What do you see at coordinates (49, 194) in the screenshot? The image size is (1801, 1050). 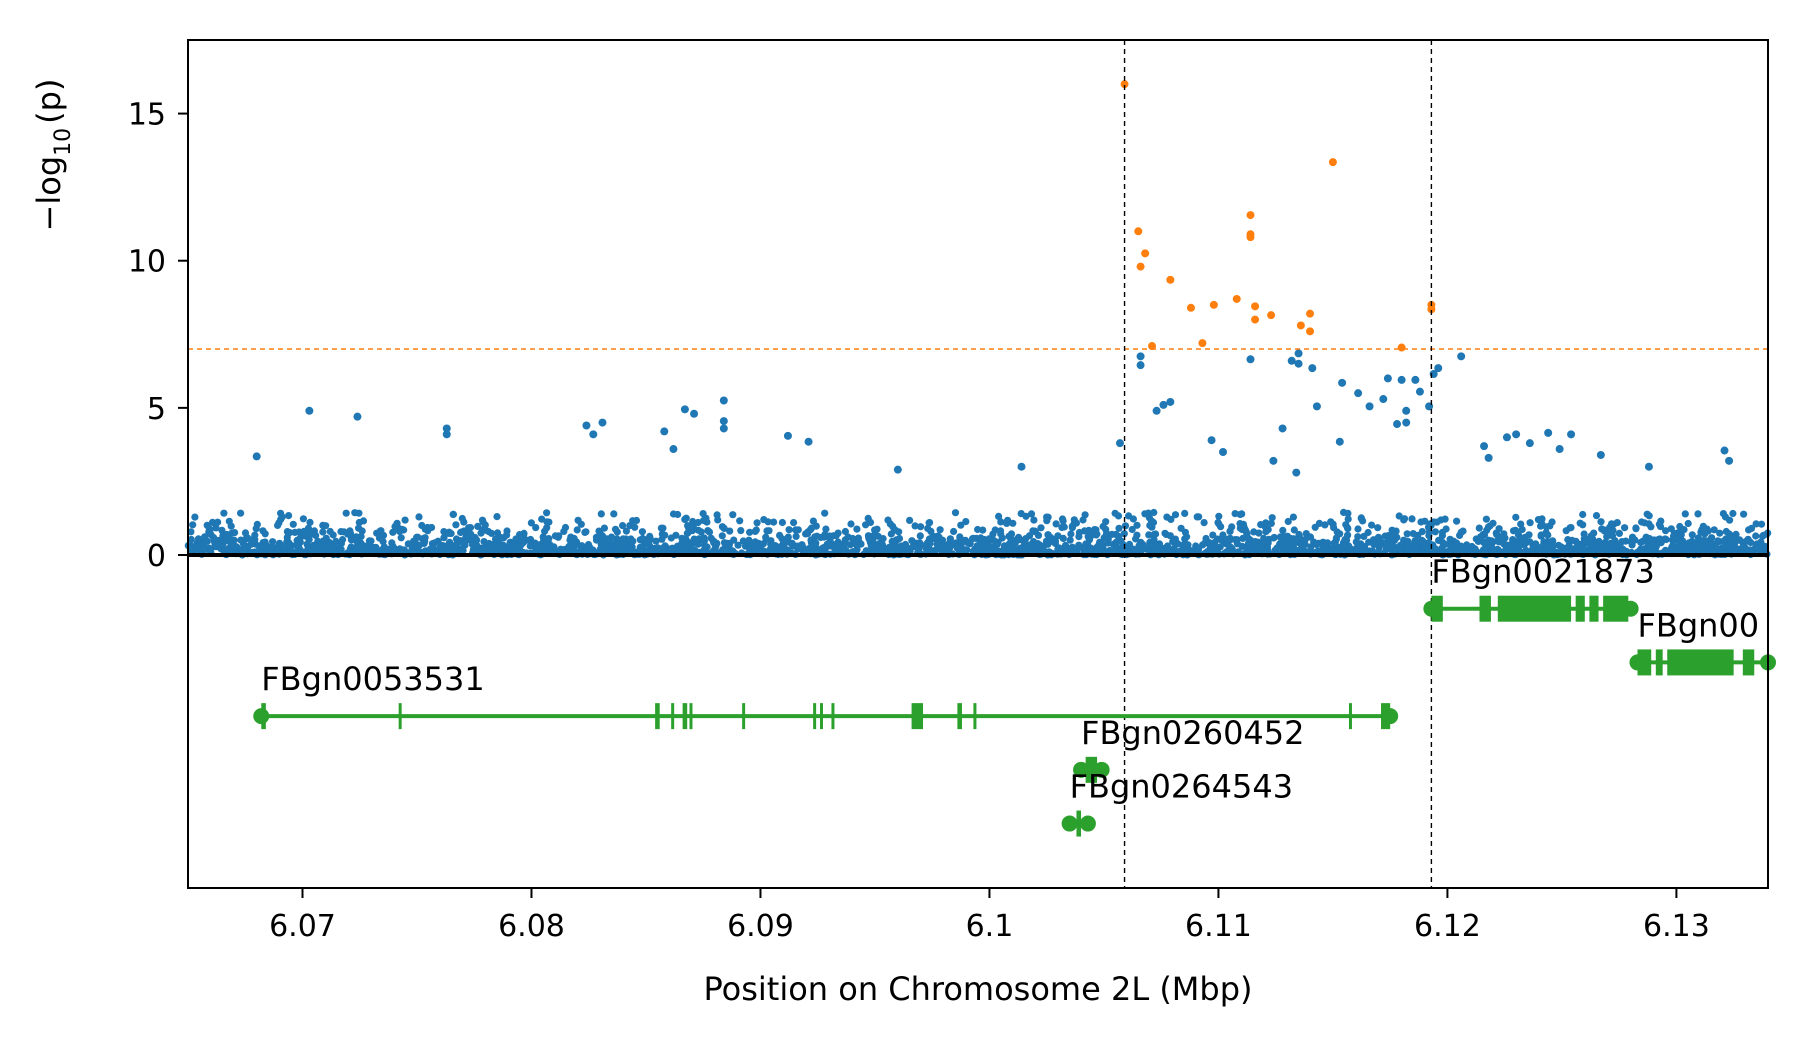 I see `y-axis-title-main: −log` at bounding box center [49, 194].